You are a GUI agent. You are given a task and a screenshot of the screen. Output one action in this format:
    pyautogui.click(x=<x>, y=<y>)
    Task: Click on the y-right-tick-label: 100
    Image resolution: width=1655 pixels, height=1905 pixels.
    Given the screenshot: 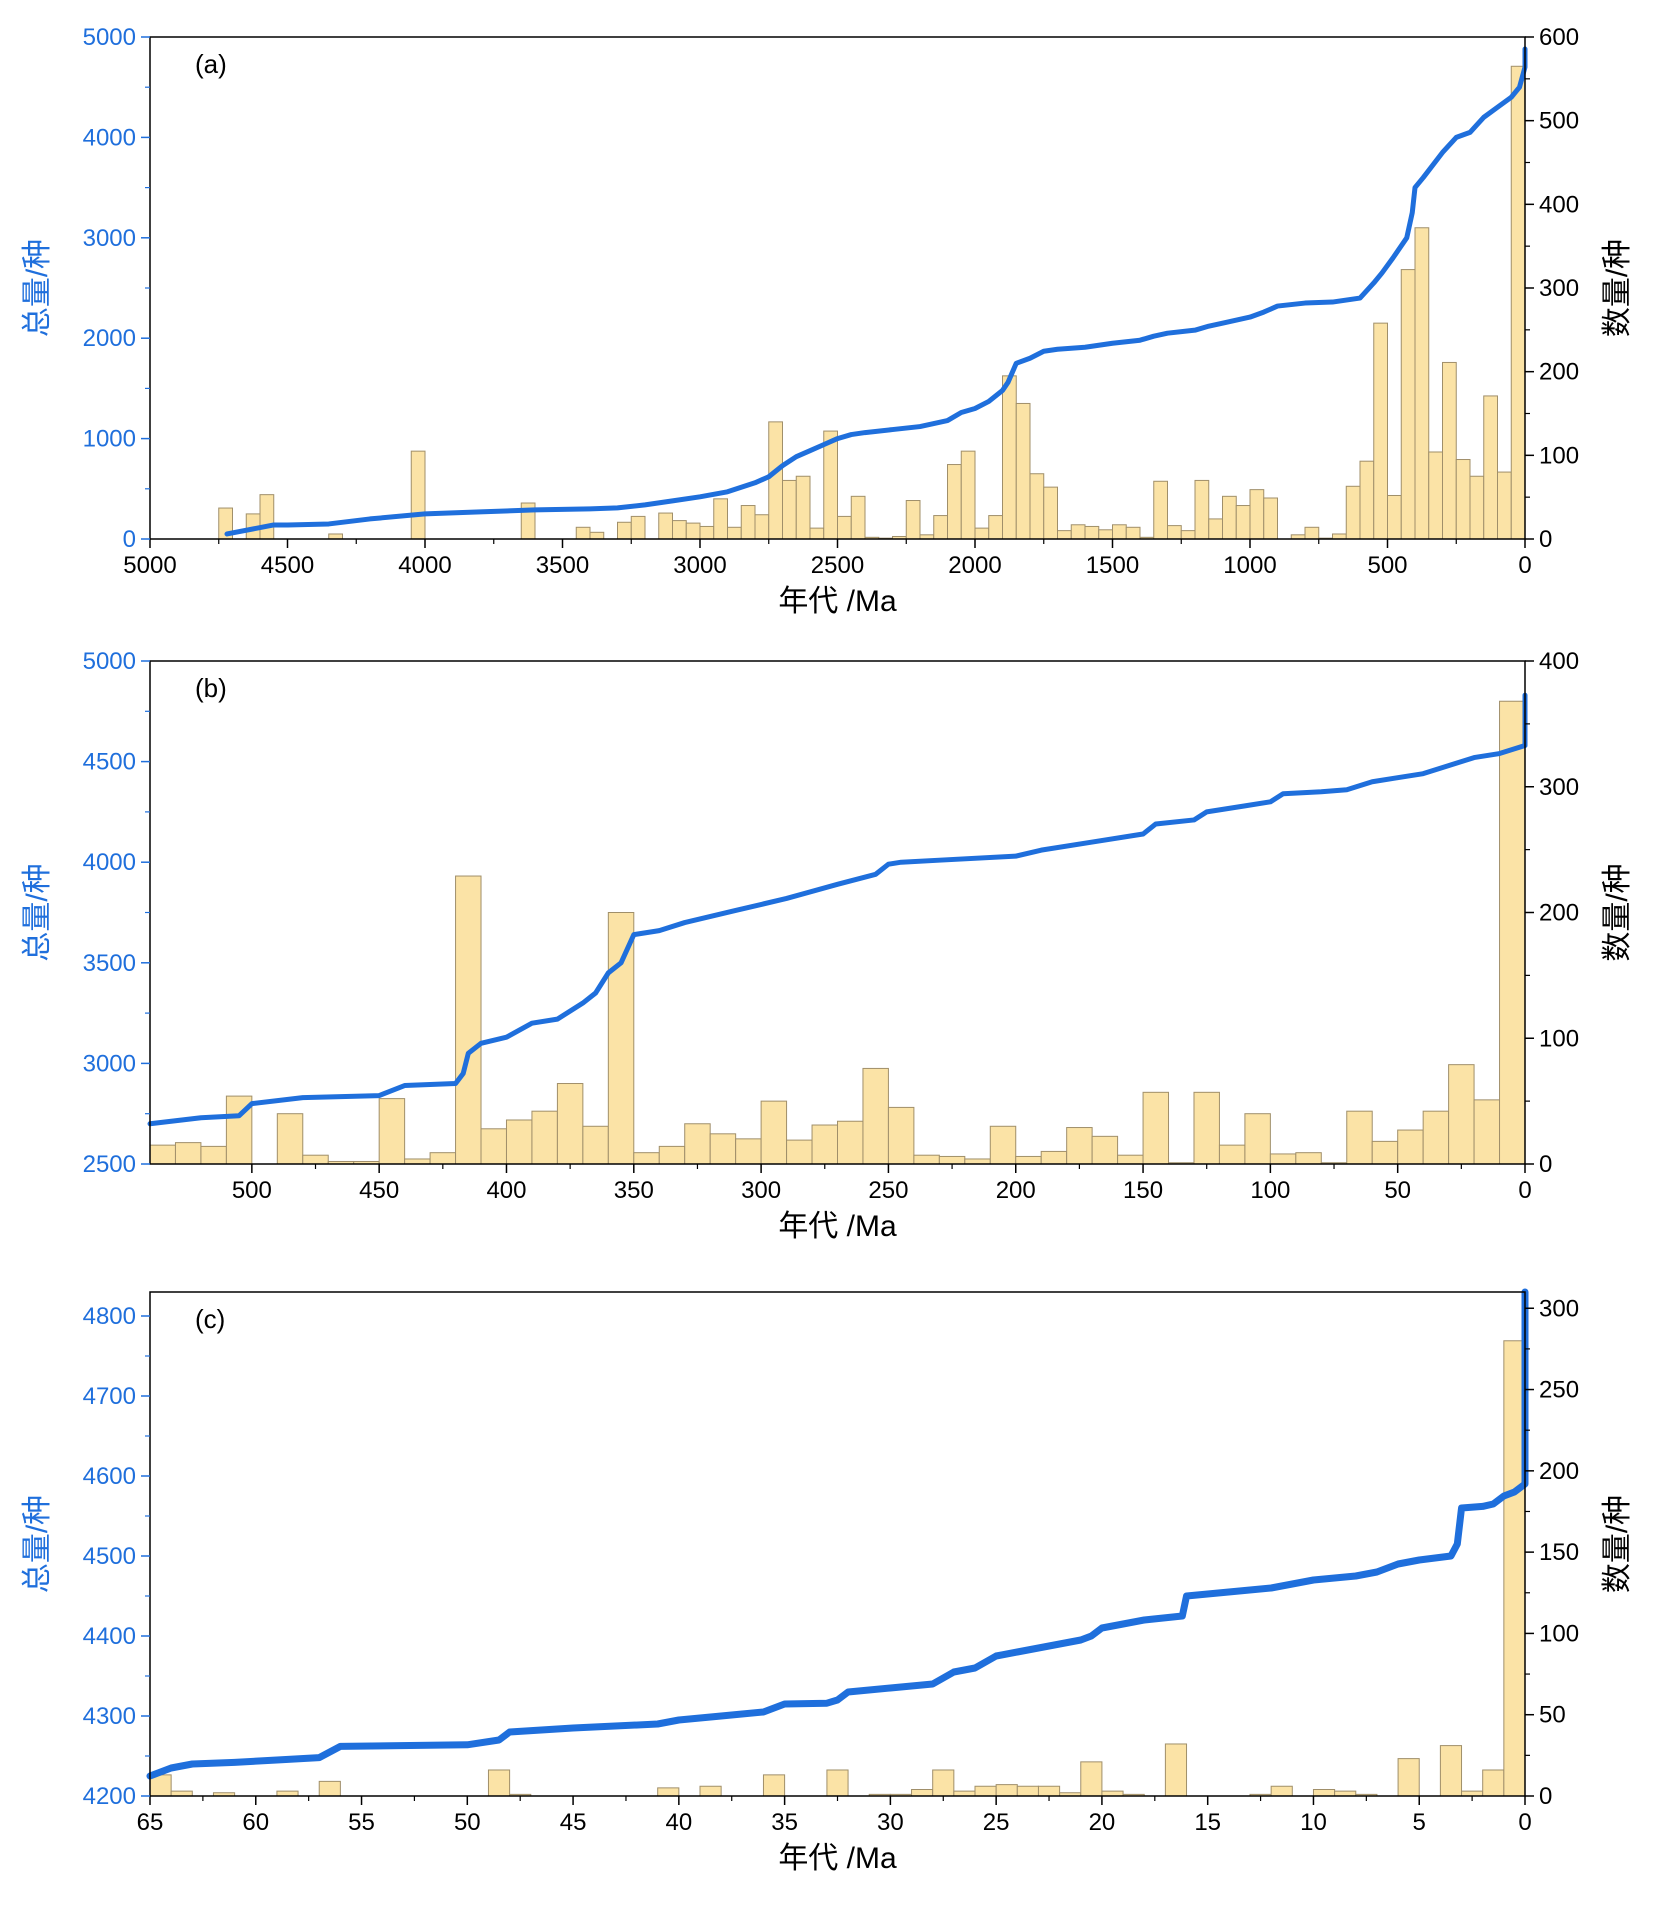 What is the action you would take?
    pyautogui.click(x=1559, y=1038)
    